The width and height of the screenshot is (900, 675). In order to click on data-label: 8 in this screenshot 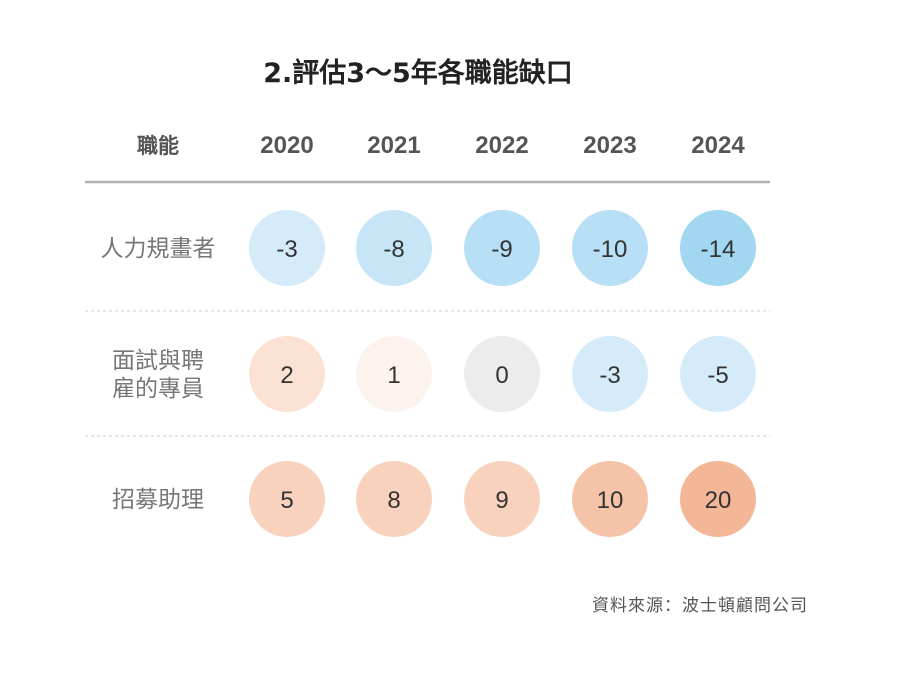, I will do `click(393, 500)`.